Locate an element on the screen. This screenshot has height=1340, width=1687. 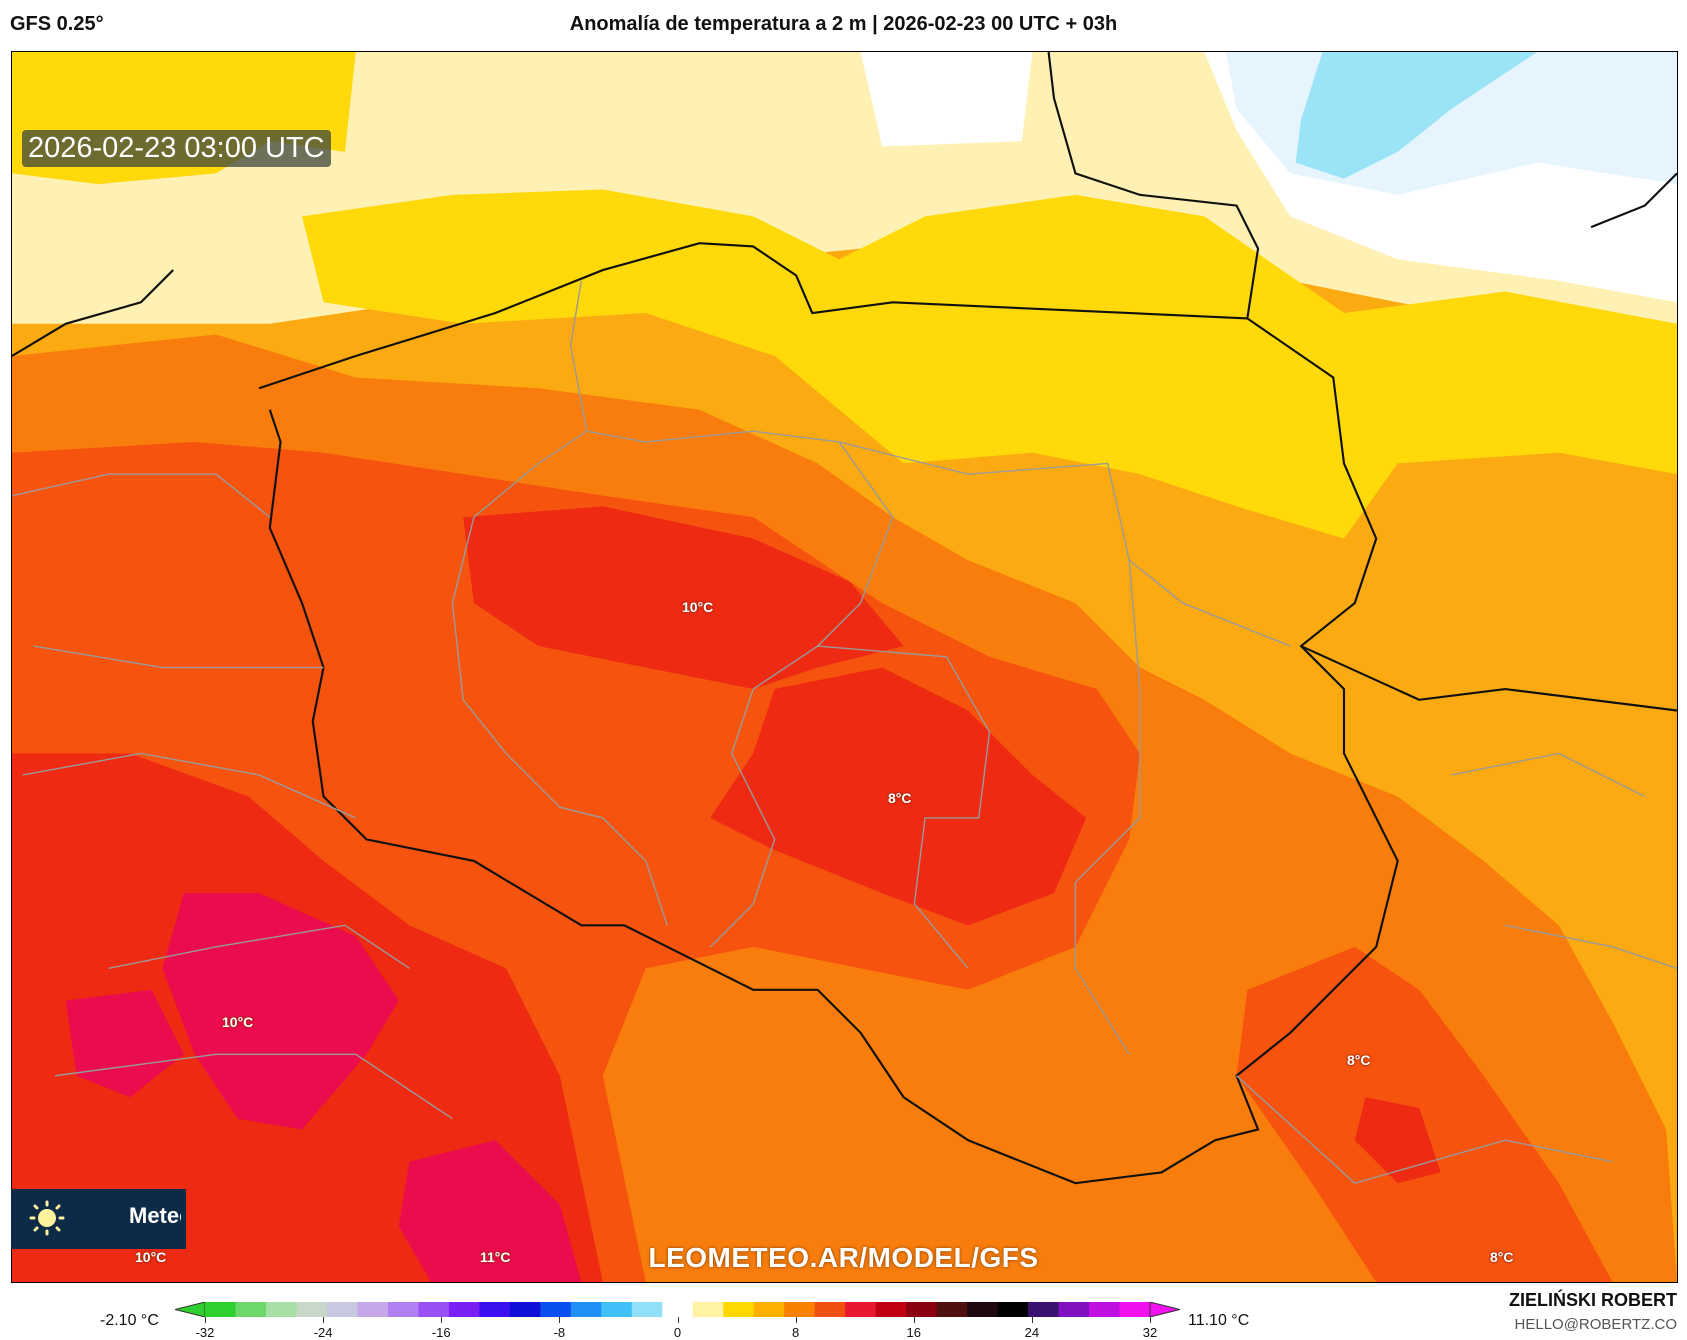
colorbar-tick-label: 32 is located at coordinates (1150, 1332).